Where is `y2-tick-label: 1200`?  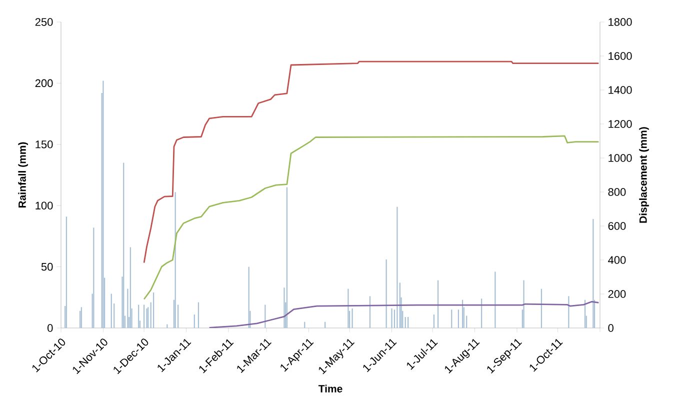 y2-tick-label: 1200 is located at coordinates (620, 124).